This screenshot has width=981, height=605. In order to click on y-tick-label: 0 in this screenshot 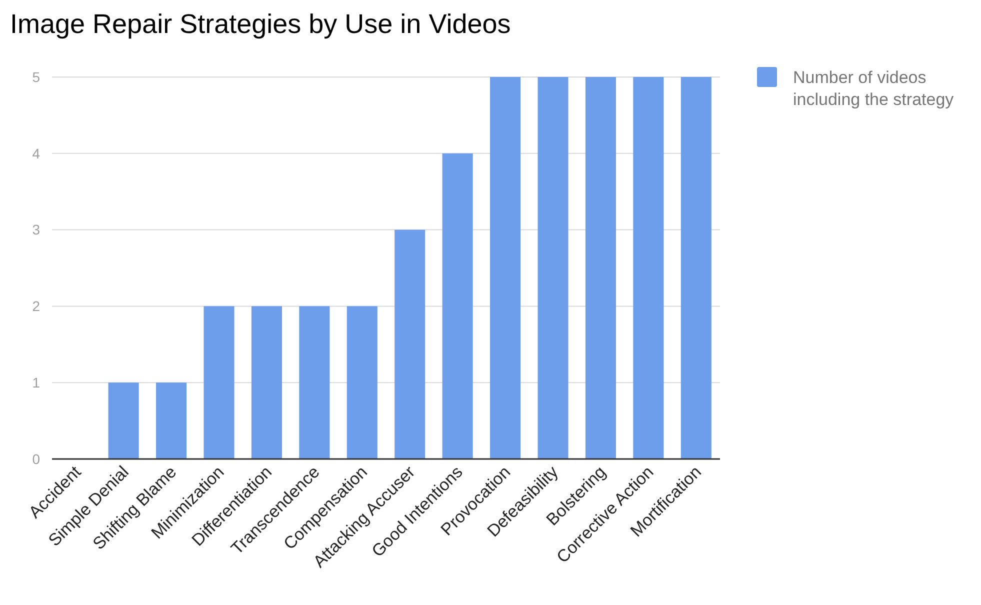, I will do `click(36, 458)`.